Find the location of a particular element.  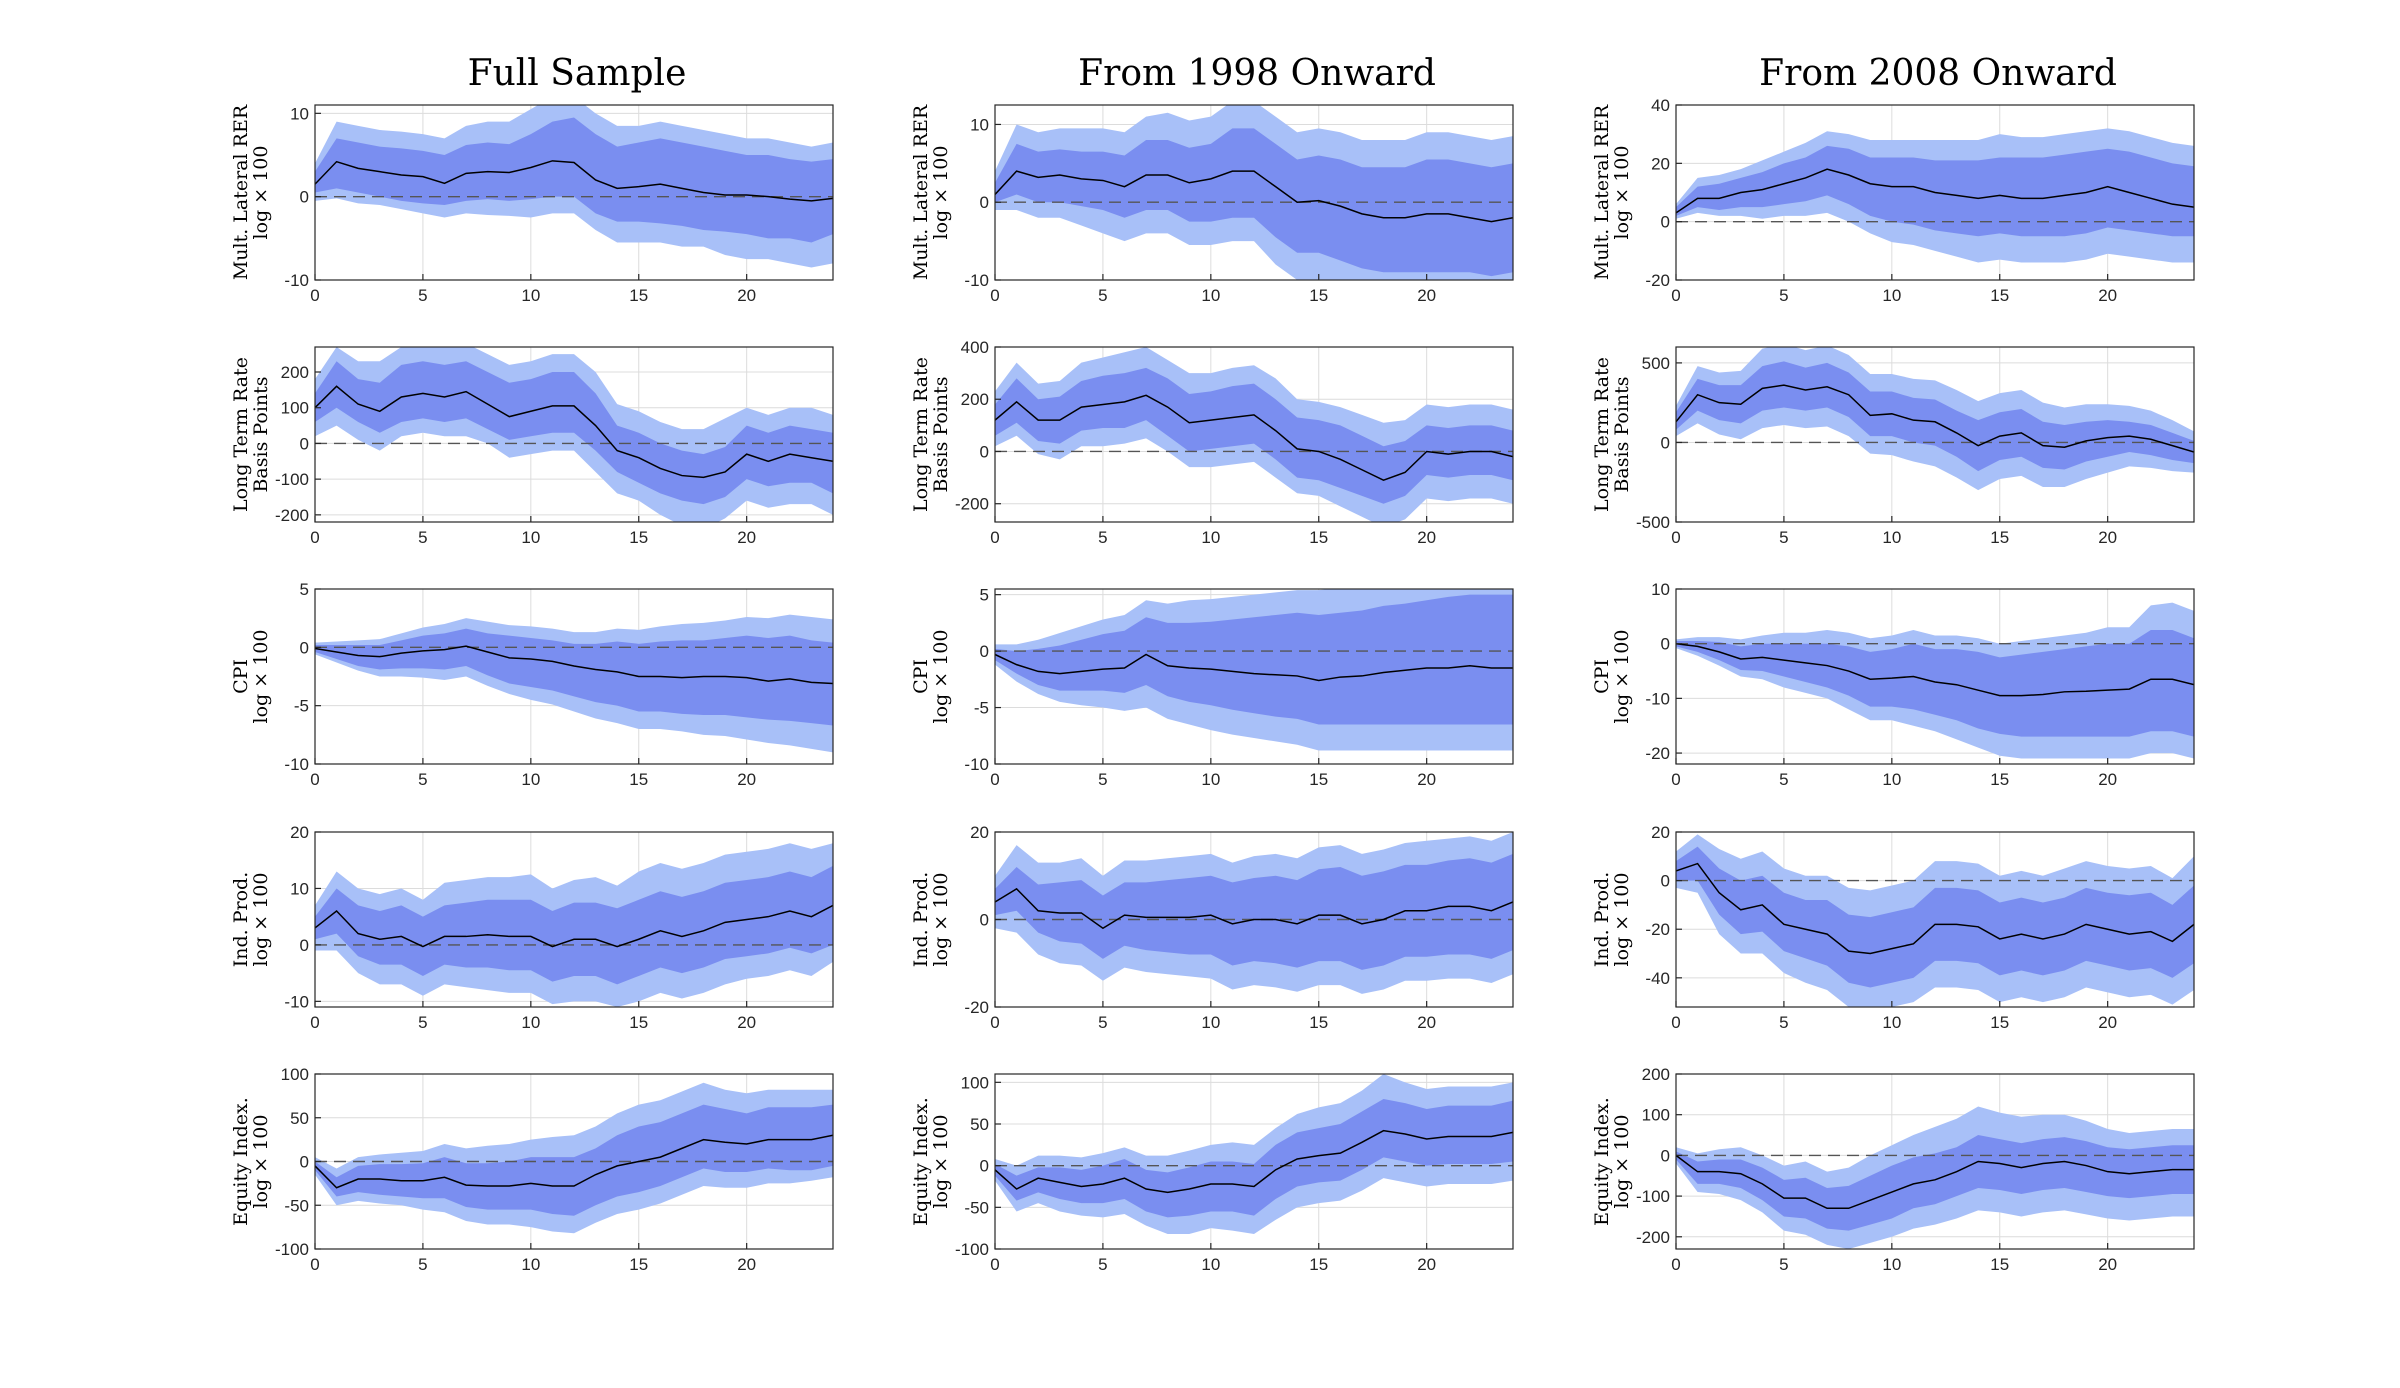

y-axis-label-variable: Ind. Prod. is located at coordinates (1602, 920).